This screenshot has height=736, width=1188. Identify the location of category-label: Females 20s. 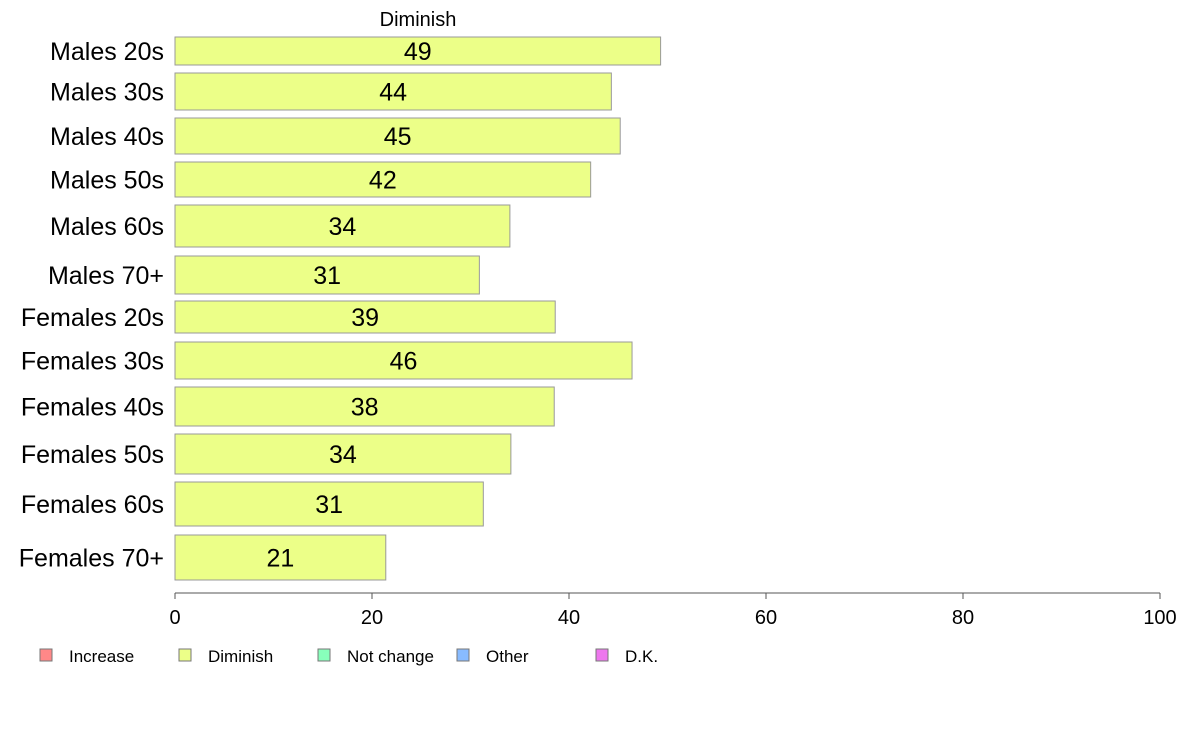
(92, 318).